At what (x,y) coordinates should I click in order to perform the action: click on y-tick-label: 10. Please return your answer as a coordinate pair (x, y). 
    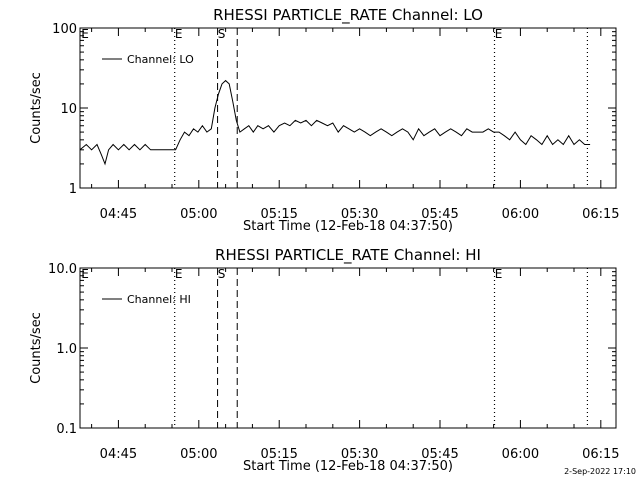
    Looking at the image, I should click on (68, 109).